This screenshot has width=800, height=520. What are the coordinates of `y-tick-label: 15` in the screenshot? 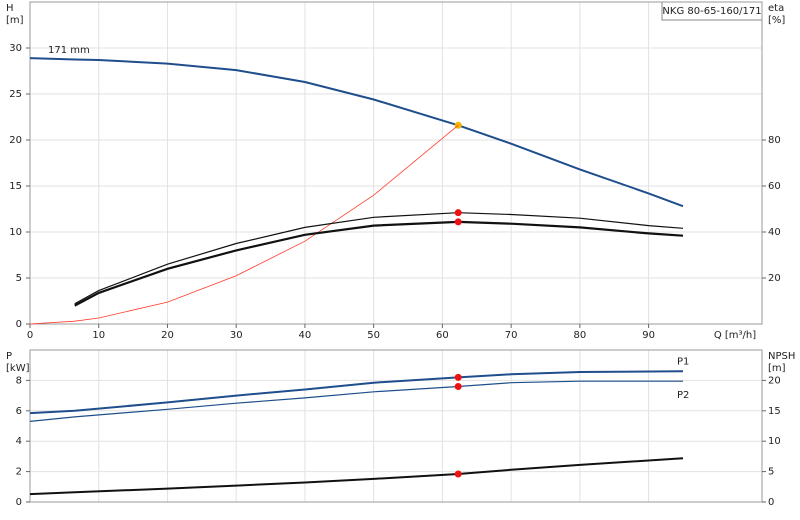 It's located at (15, 186).